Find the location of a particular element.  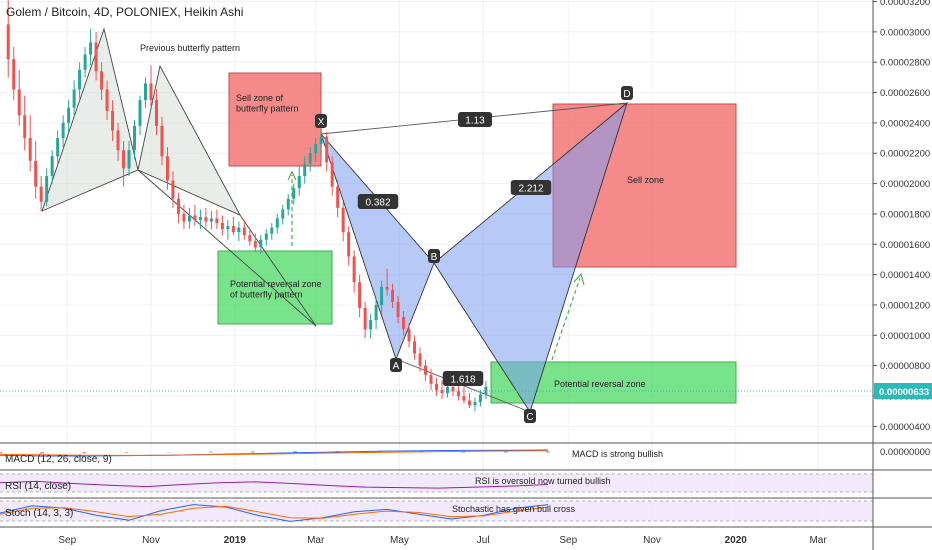

time-tick-label: Mar is located at coordinates (316, 540).